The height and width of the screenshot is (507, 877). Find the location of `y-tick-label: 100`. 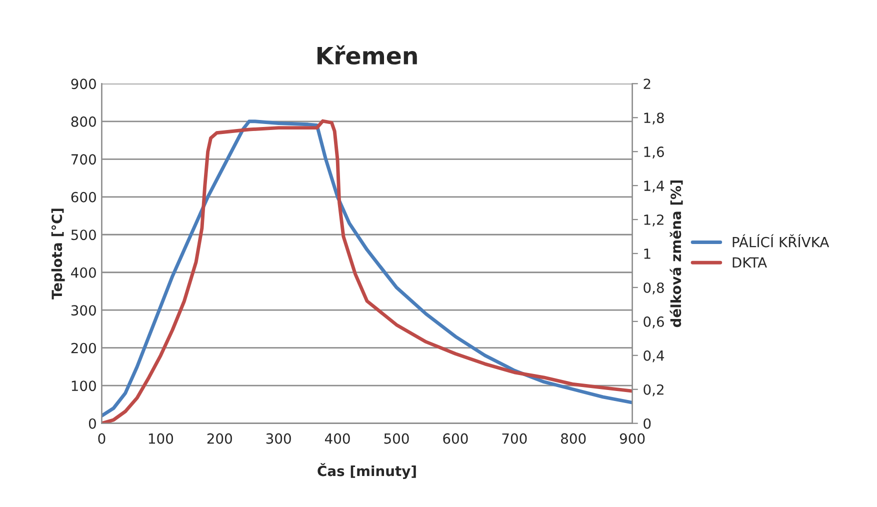

y-tick-label: 100 is located at coordinates (84, 386).